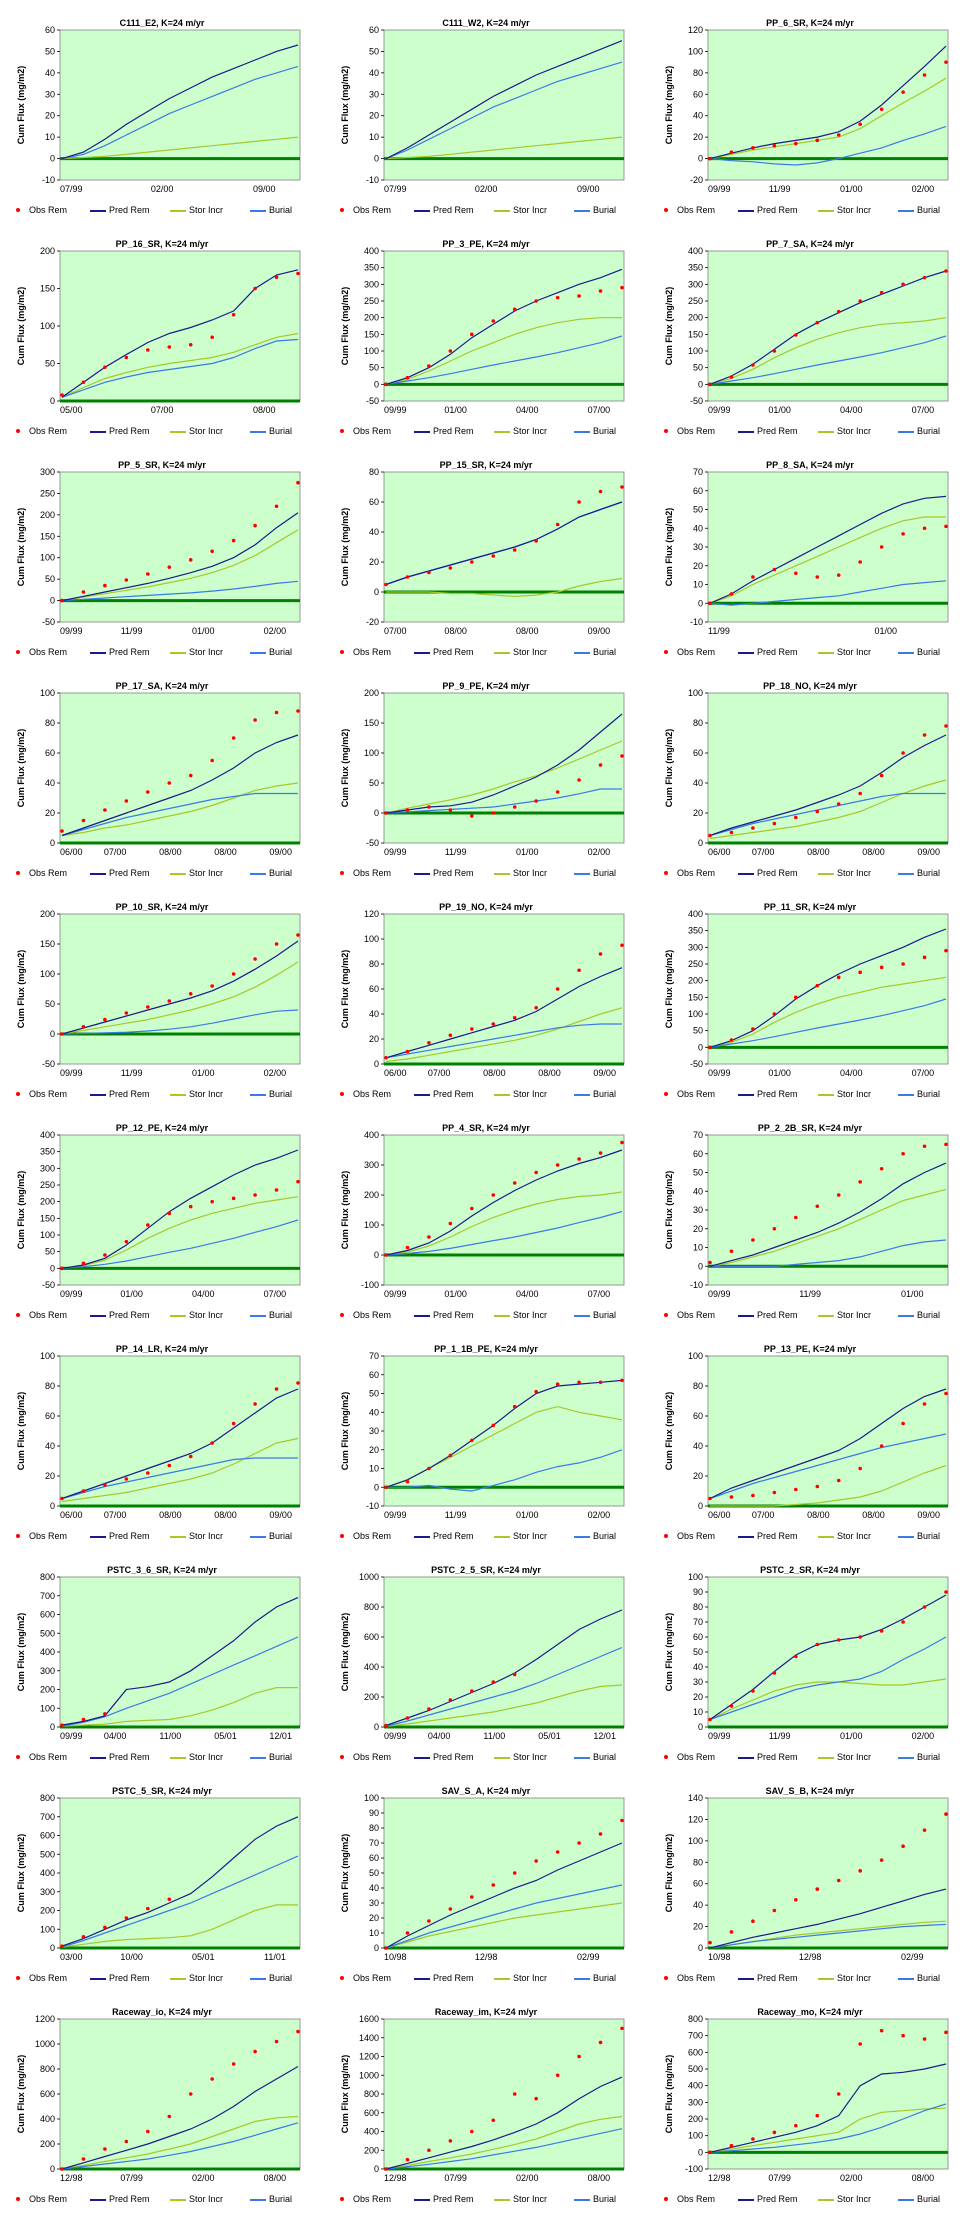 The image size is (972, 2216). What do you see at coordinates (162, 686) in the screenshot?
I see `chart-title: PP_17_SA, K=24 m/yr` at bounding box center [162, 686].